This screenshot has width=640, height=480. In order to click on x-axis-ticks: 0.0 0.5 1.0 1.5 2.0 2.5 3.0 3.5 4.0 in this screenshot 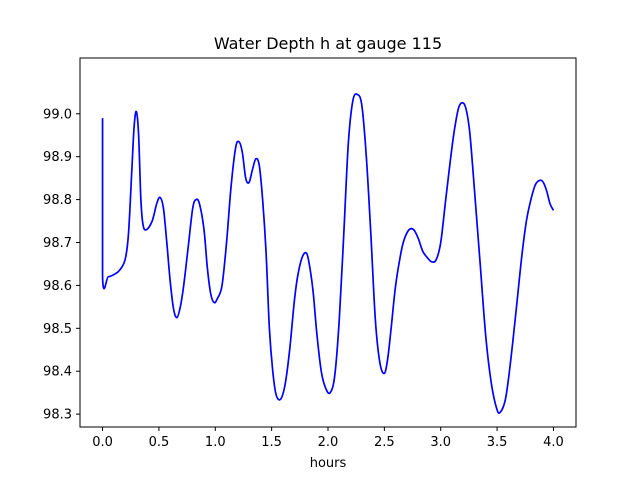, I will do `click(328, 438)`.